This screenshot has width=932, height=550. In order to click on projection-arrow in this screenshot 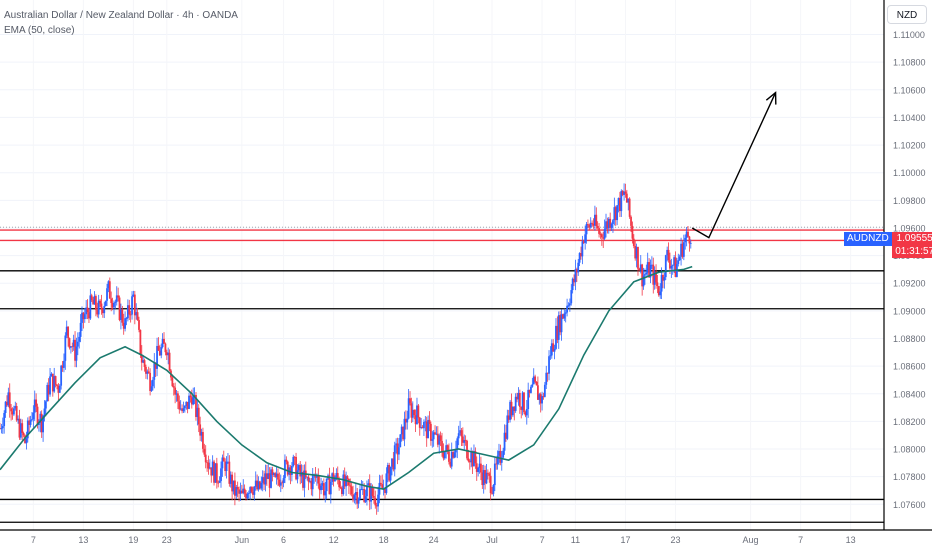, I will do `click(734, 165)`.